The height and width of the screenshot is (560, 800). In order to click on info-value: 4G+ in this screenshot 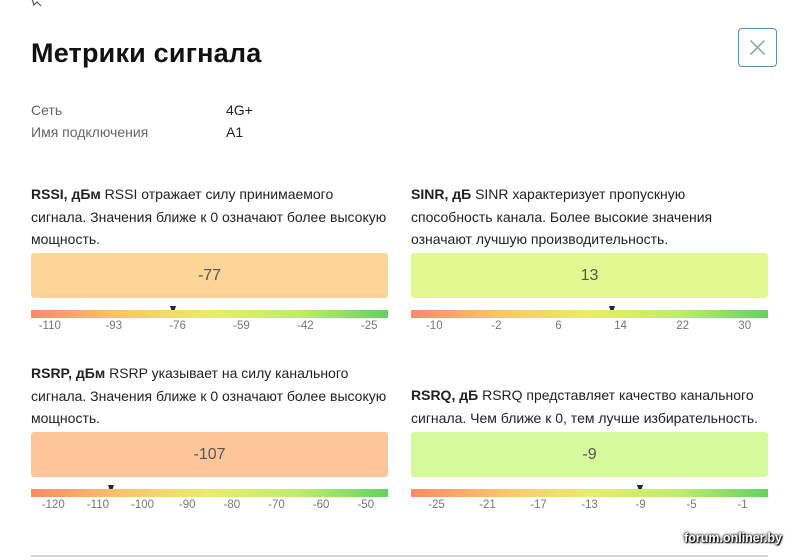, I will do `click(239, 110)`.